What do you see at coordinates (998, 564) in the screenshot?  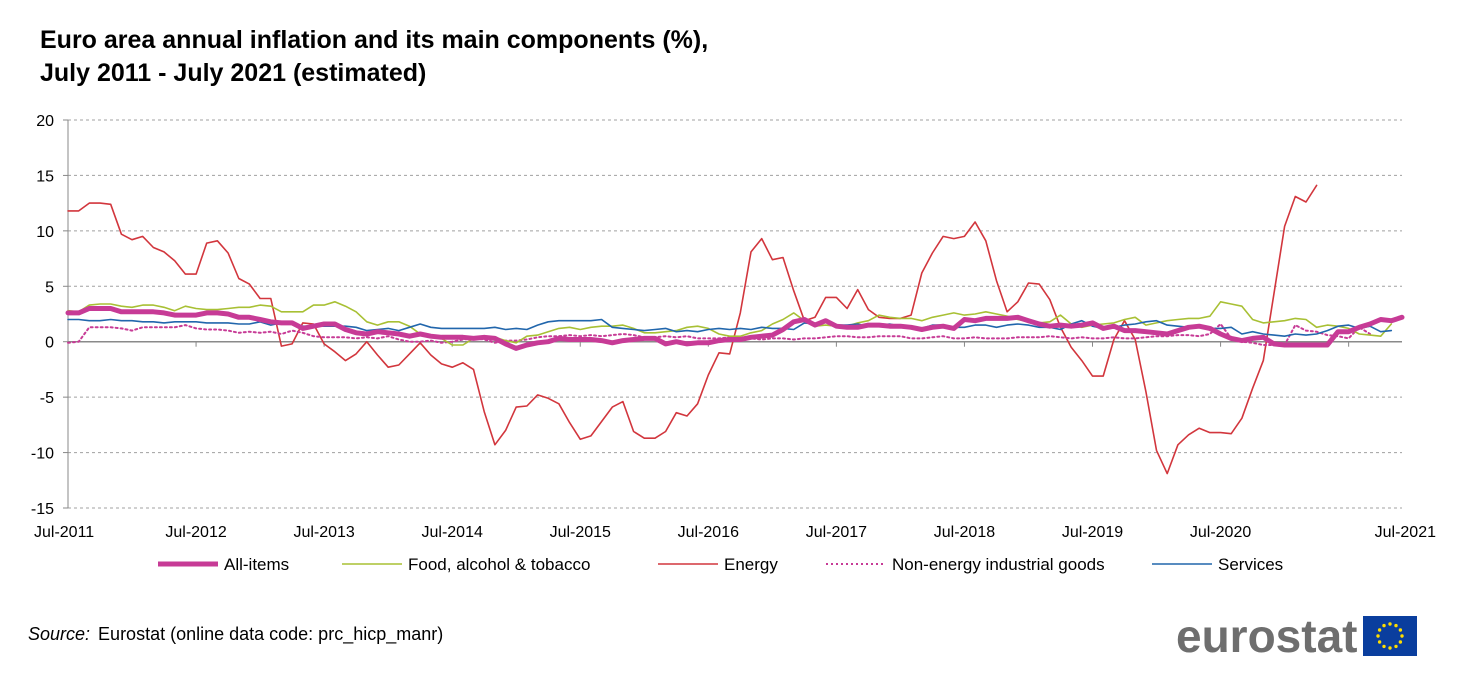 I see `legend-label-non-energy: Non-energy industrial goods` at bounding box center [998, 564].